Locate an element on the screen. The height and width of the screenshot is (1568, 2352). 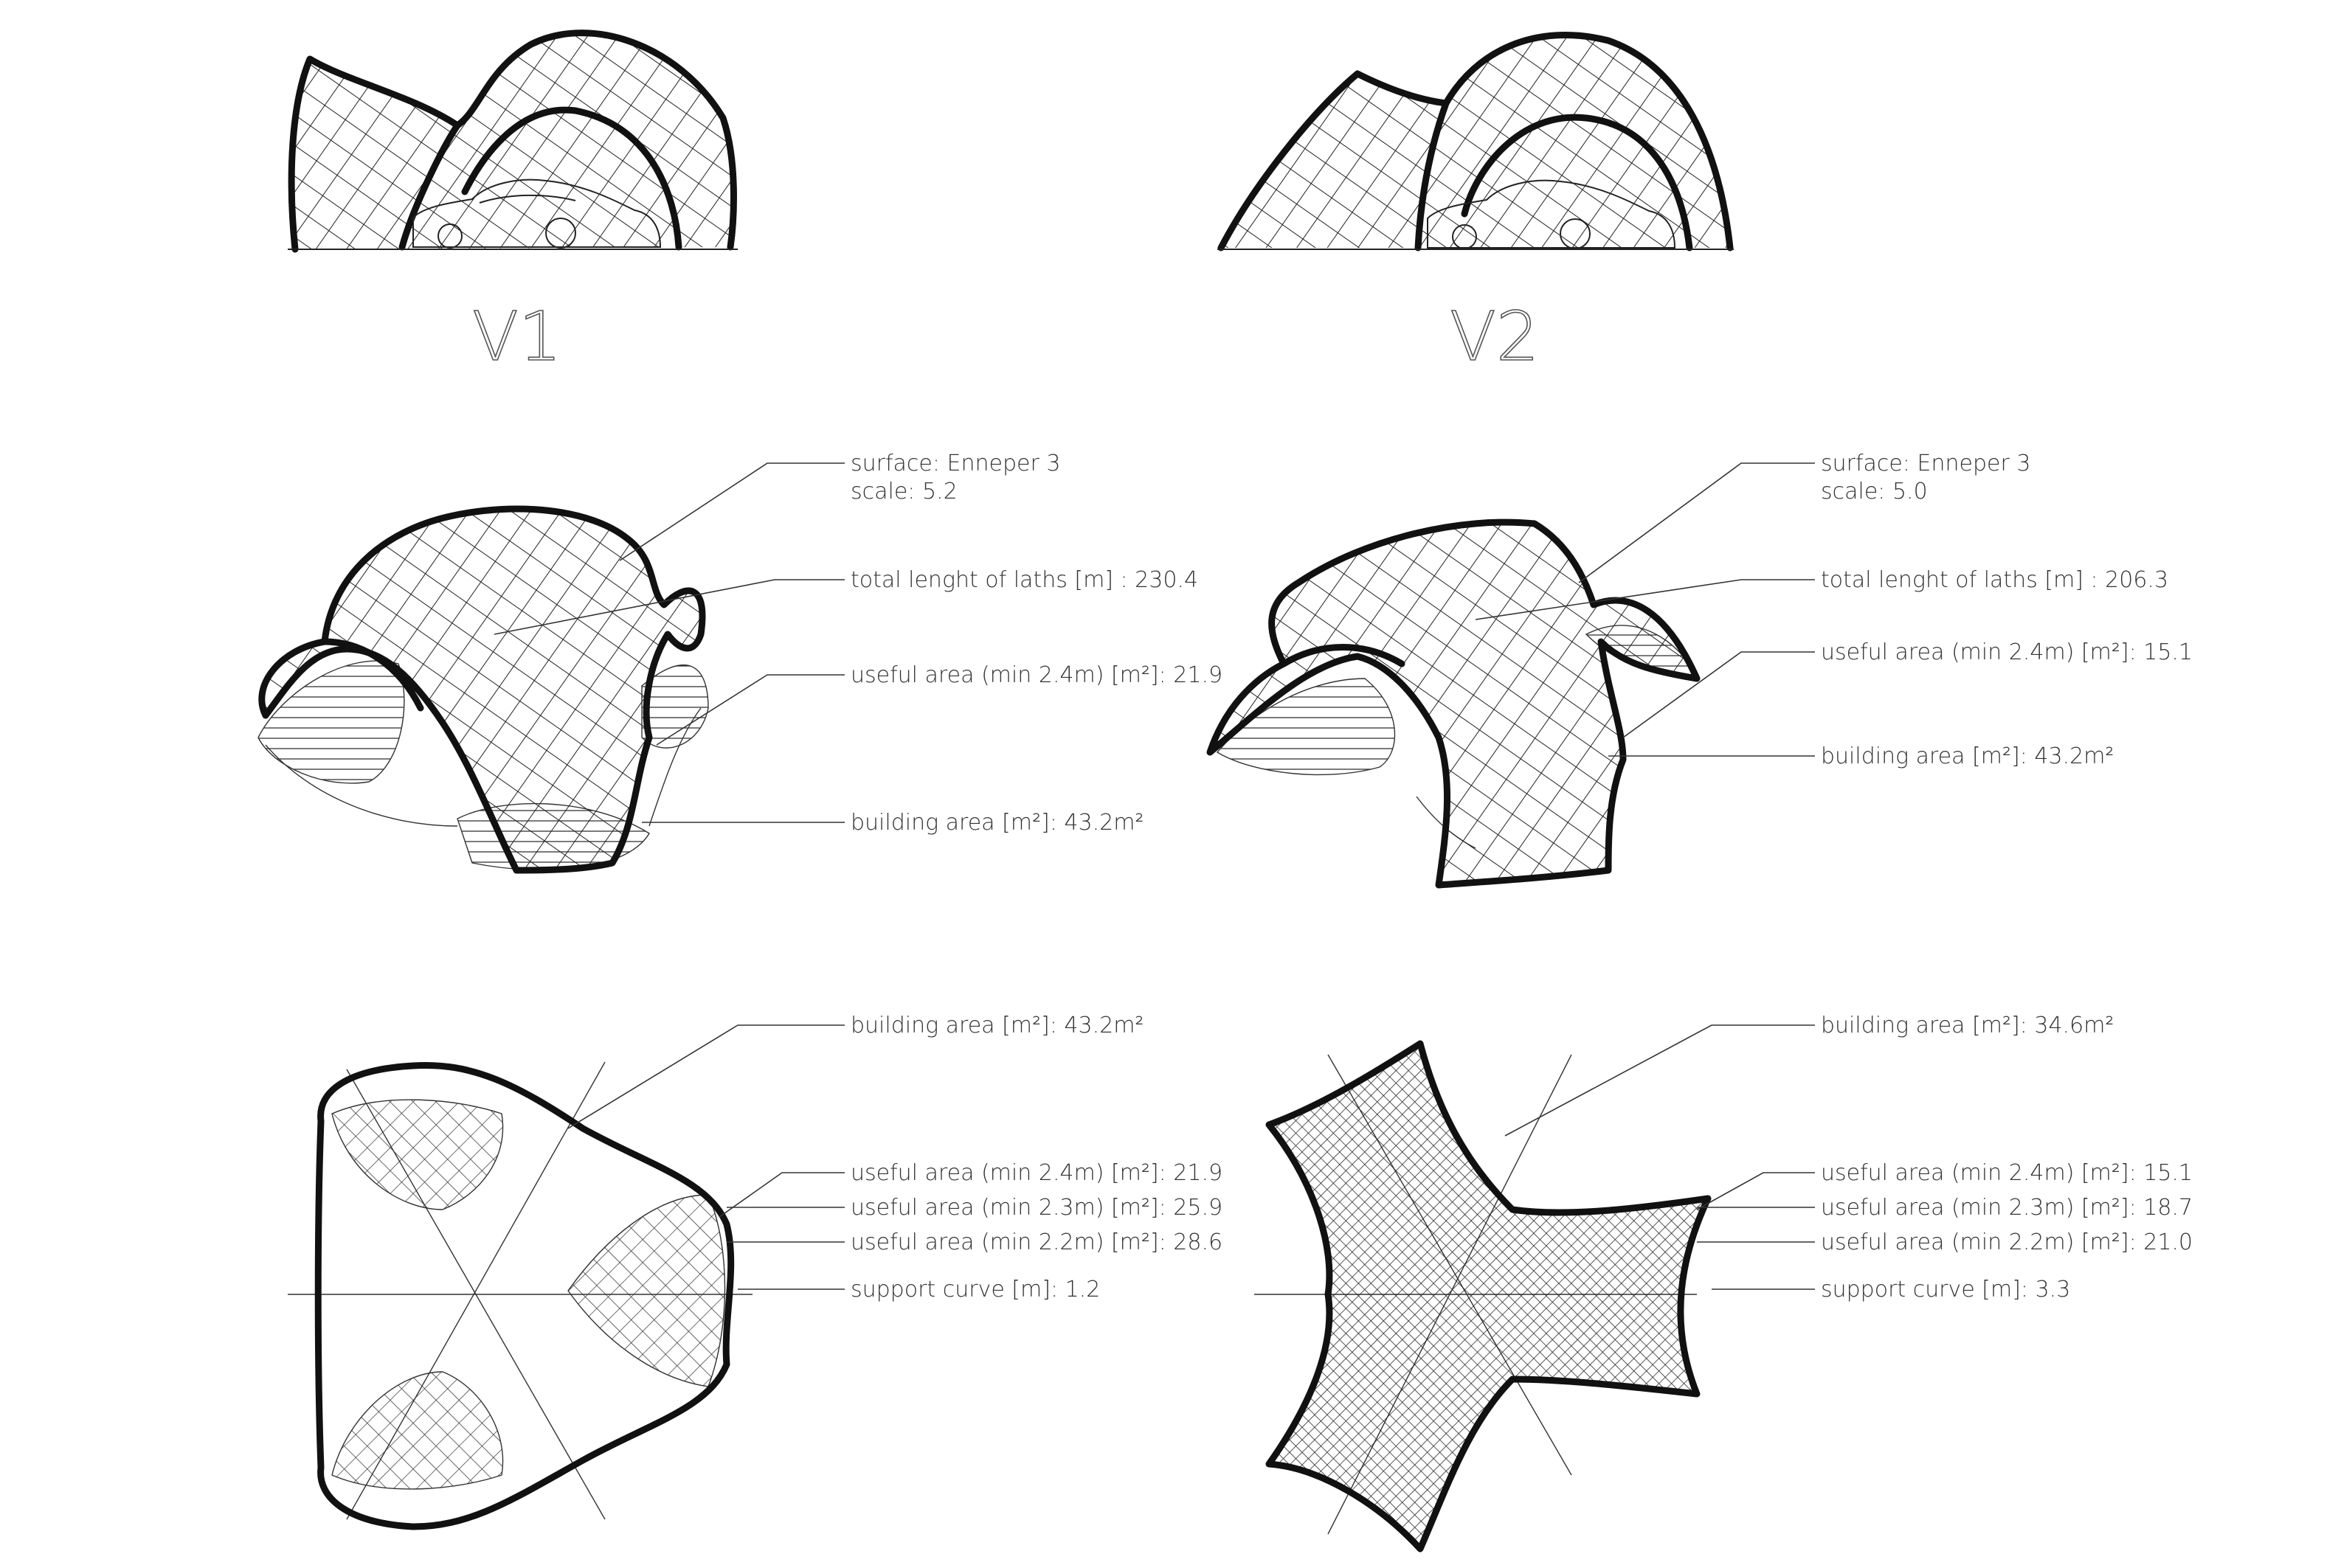
v1-plan-useful-24-label: useful area (min 2.4m) [m²]: 21.9 is located at coordinates (1036, 1173).